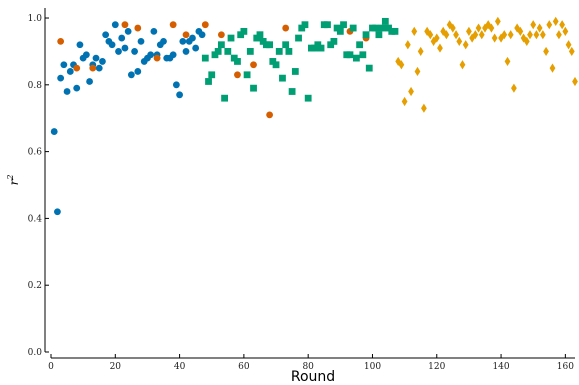 This screenshot has width=579, height=385. What do you see at coordinates (35, 219) in the screenshot?
I see `y-tick-label: 0.4` at bounding box center [35, 219].